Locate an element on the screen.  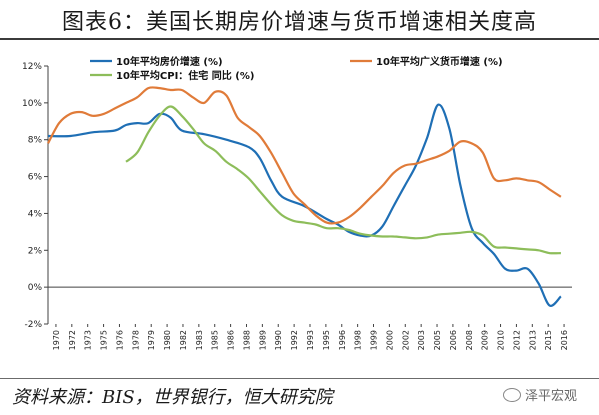
x-tick-label: 1970 is located at coordinates (56, 340).